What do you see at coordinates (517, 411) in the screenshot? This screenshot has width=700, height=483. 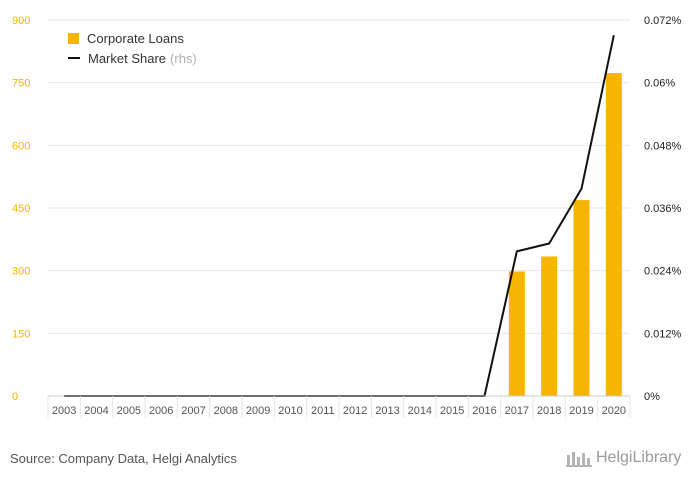 I see `x-tick-label: 2017` at bounding box center [517, 411].